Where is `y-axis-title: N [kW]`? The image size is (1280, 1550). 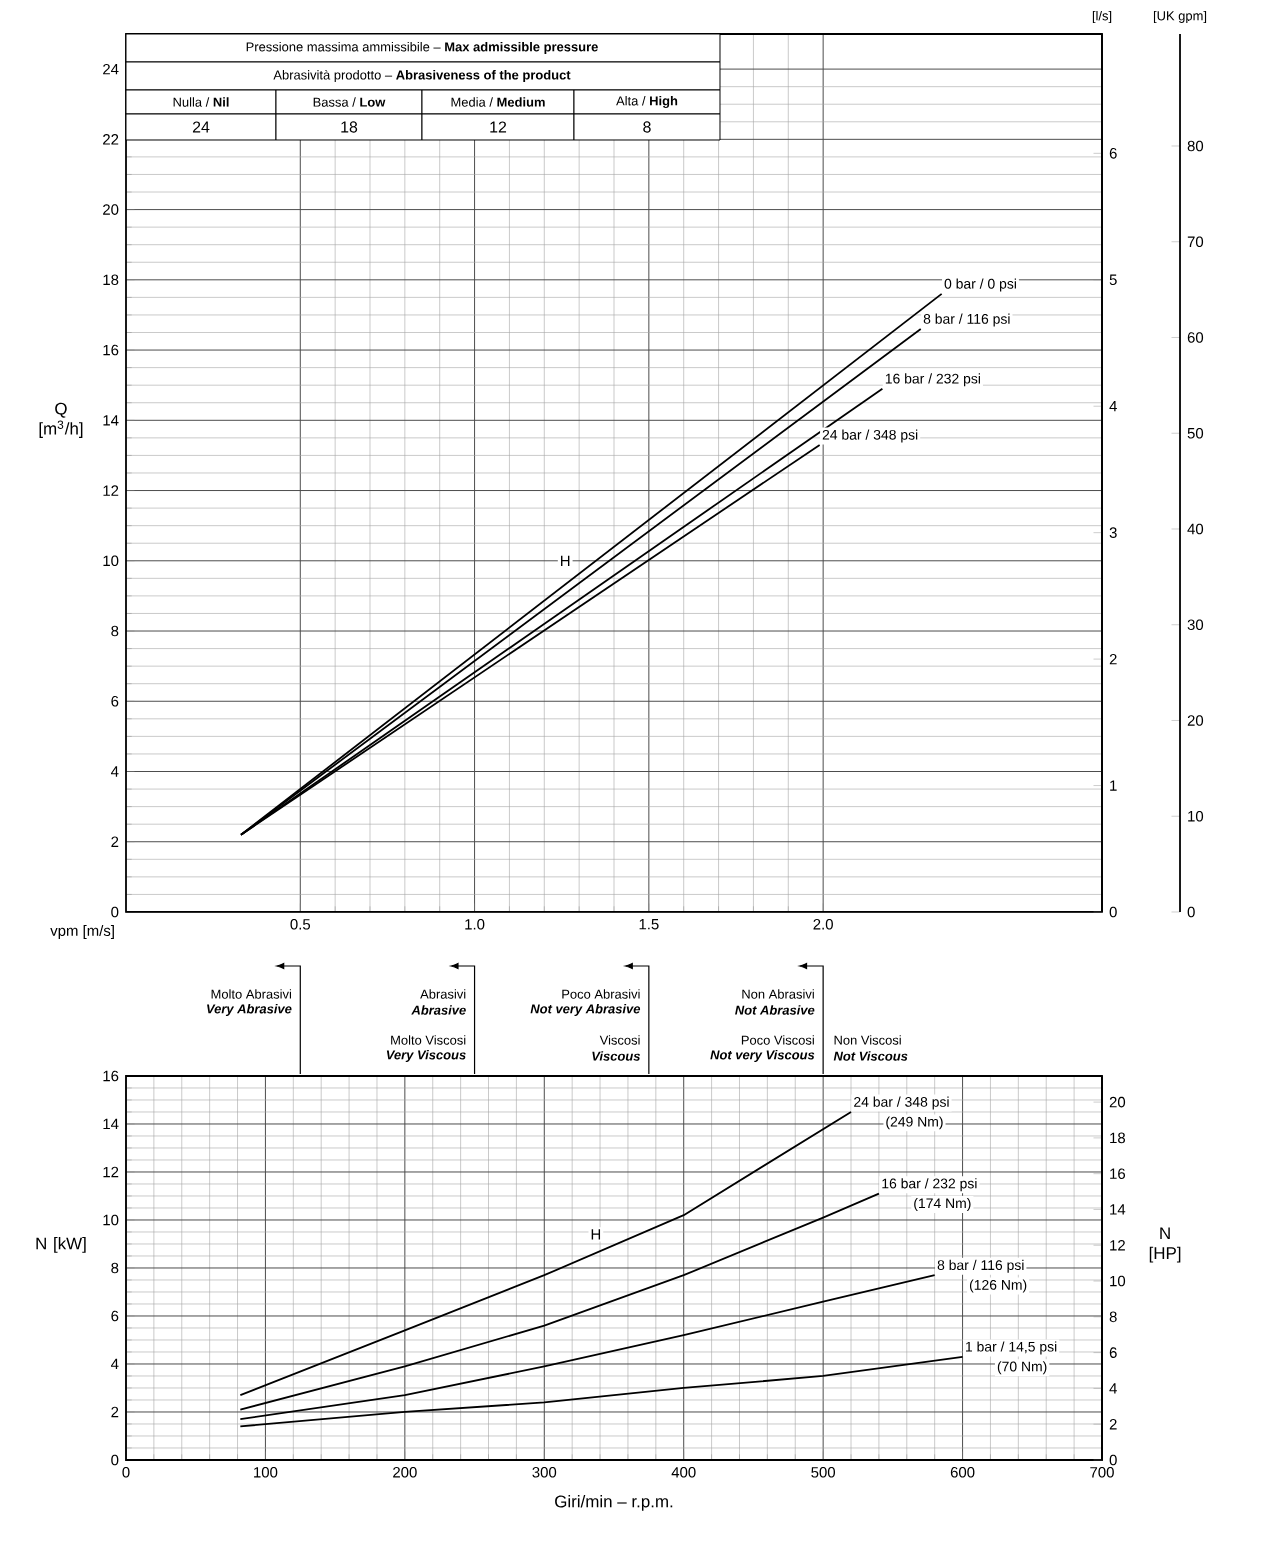
y-axis-title: N [kW] is located at coordinates (61, 1245).